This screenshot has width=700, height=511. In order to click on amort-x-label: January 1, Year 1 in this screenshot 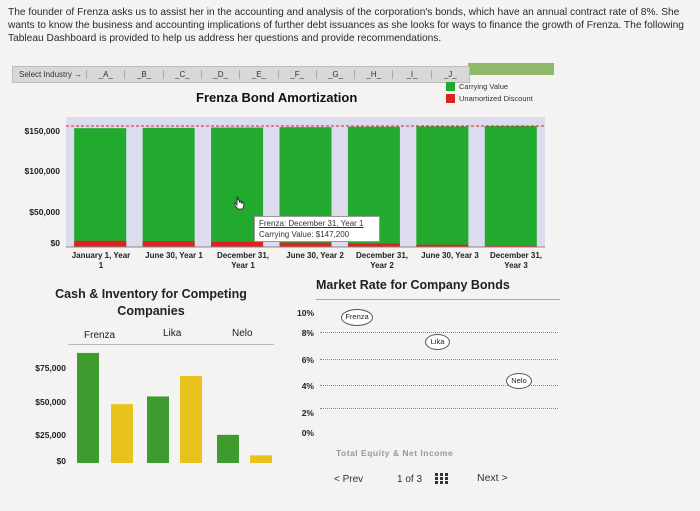, I will do `click(101, 261)`.